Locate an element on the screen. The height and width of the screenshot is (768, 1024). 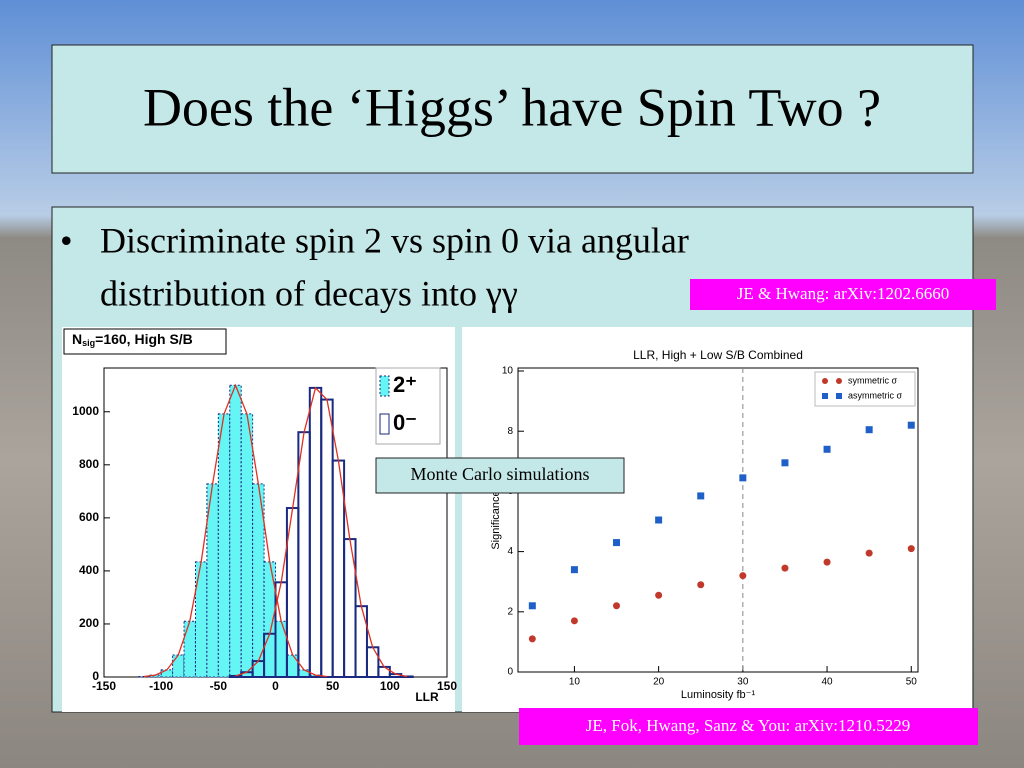
y-tick-label: 8 is located at coordinates (510, 431).